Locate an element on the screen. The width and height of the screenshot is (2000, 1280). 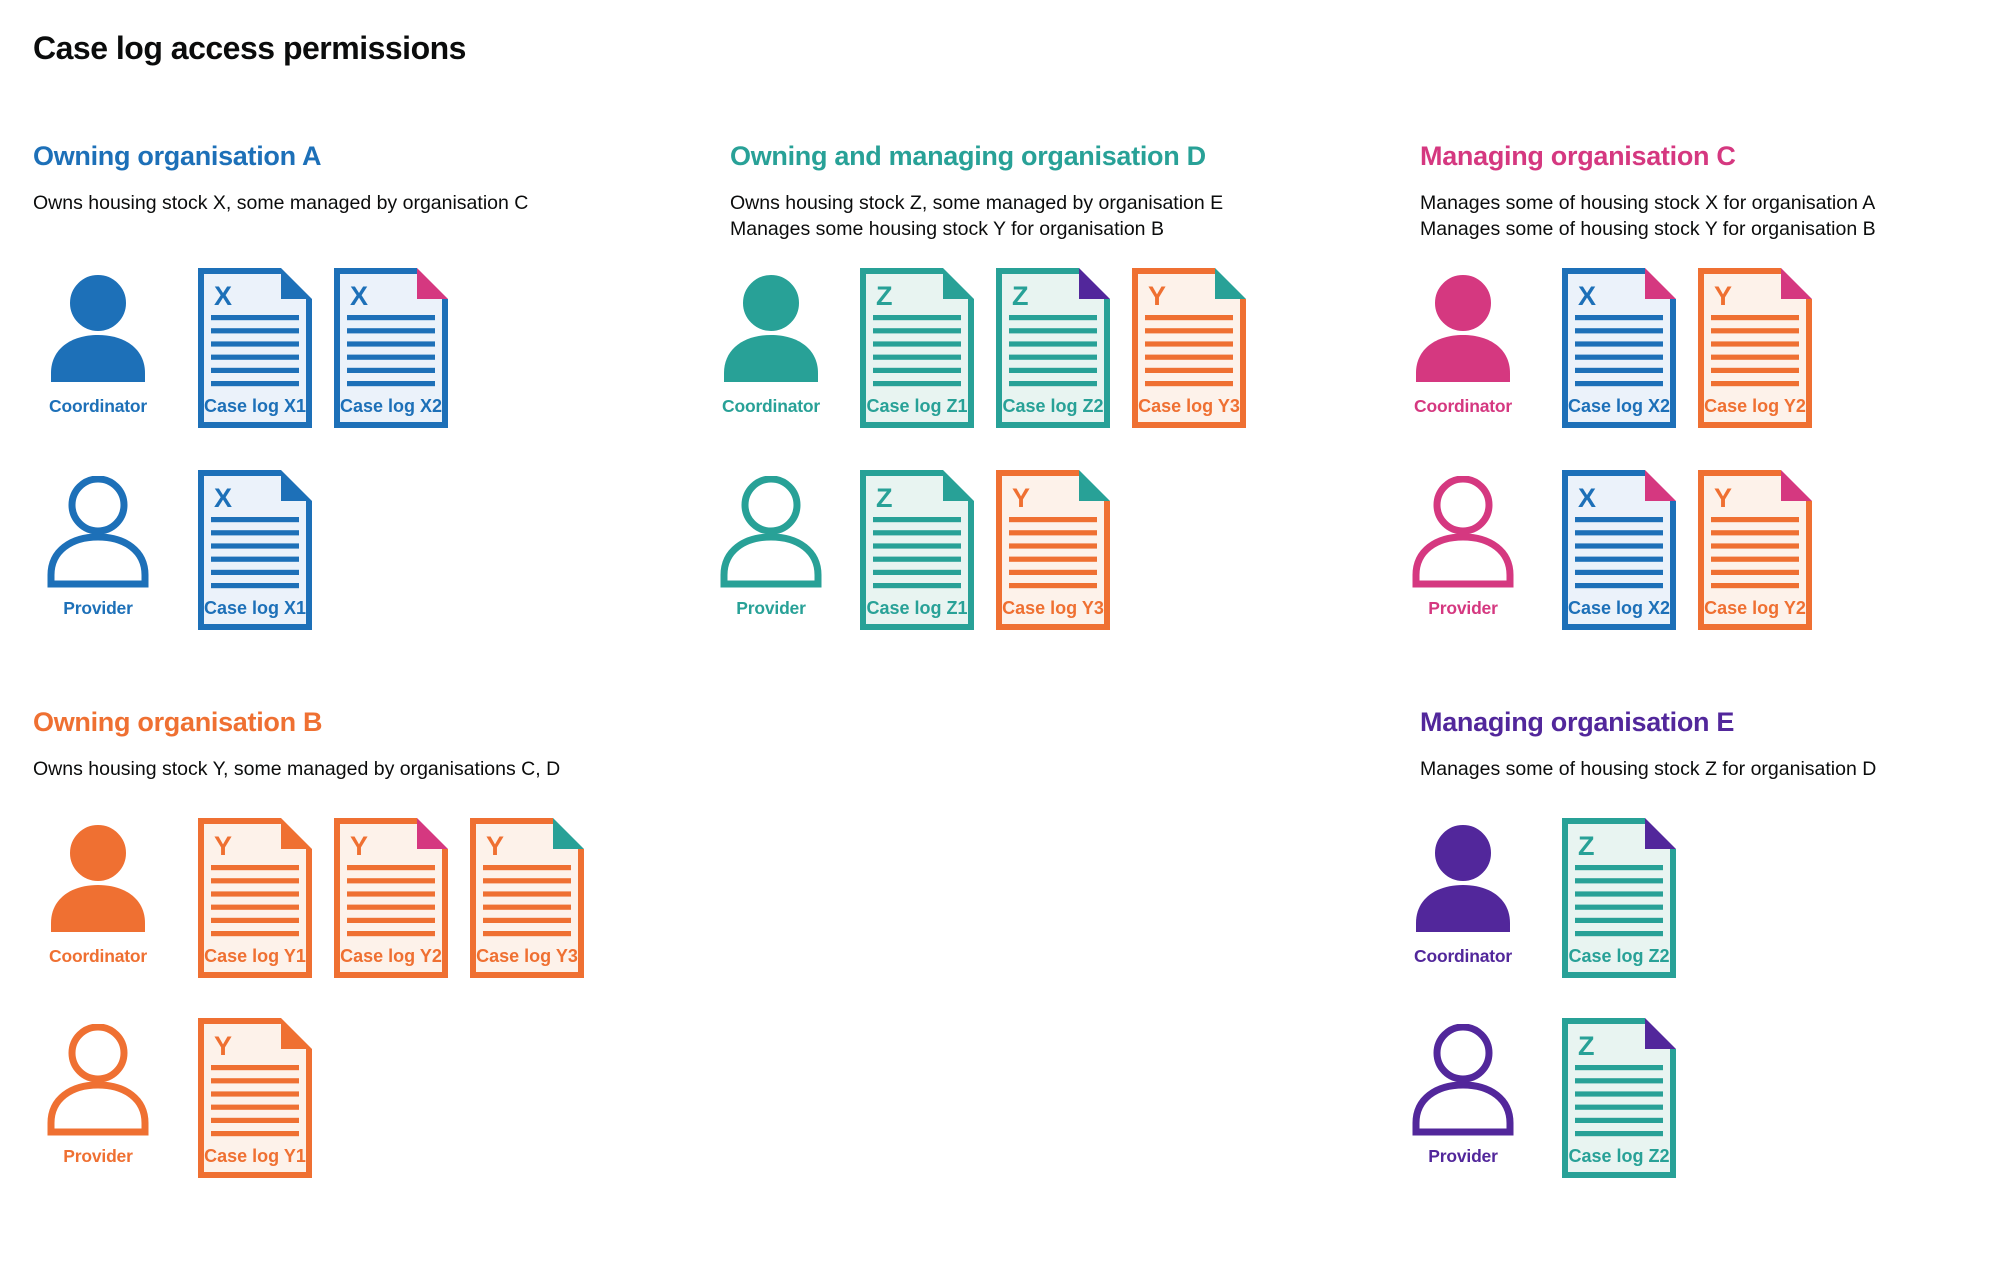
docs-group: Z Case log Z1 Z Case log Z2 Y Case log Y3 is located at coordinates (1053, 348).